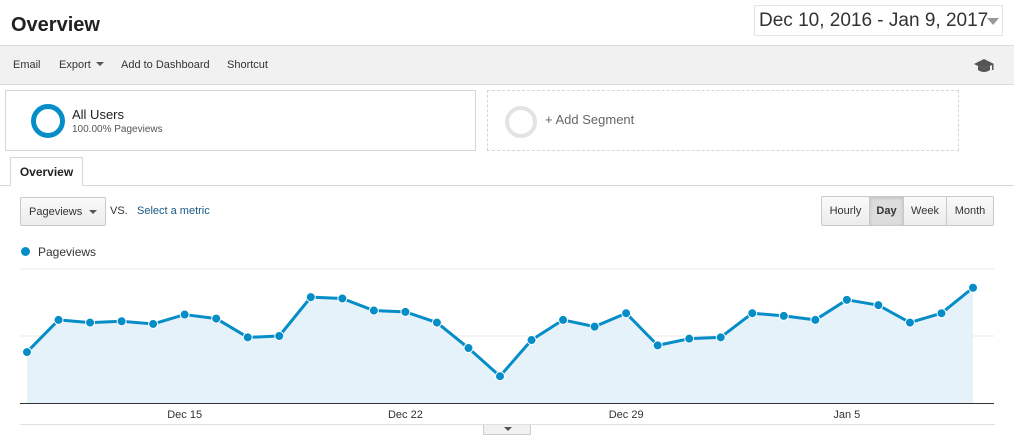  What do you see at coordinates (590, 119) in the screenshot?
I see `add-segment-label: + Add Segment` at bounding box center [590, 119].